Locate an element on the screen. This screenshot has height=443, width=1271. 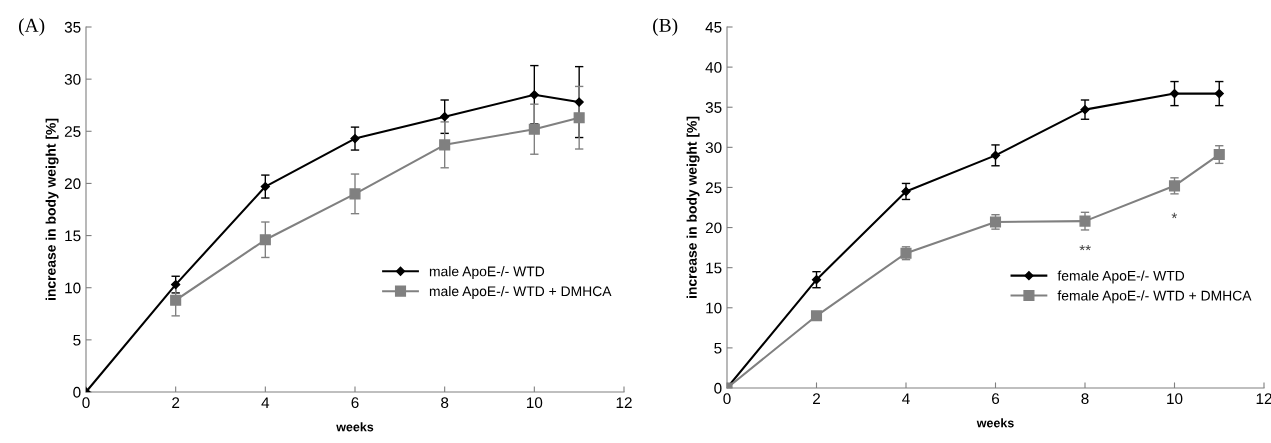
legend-label: female ApoE-/- WTD is located at coordinates (1121, 277).